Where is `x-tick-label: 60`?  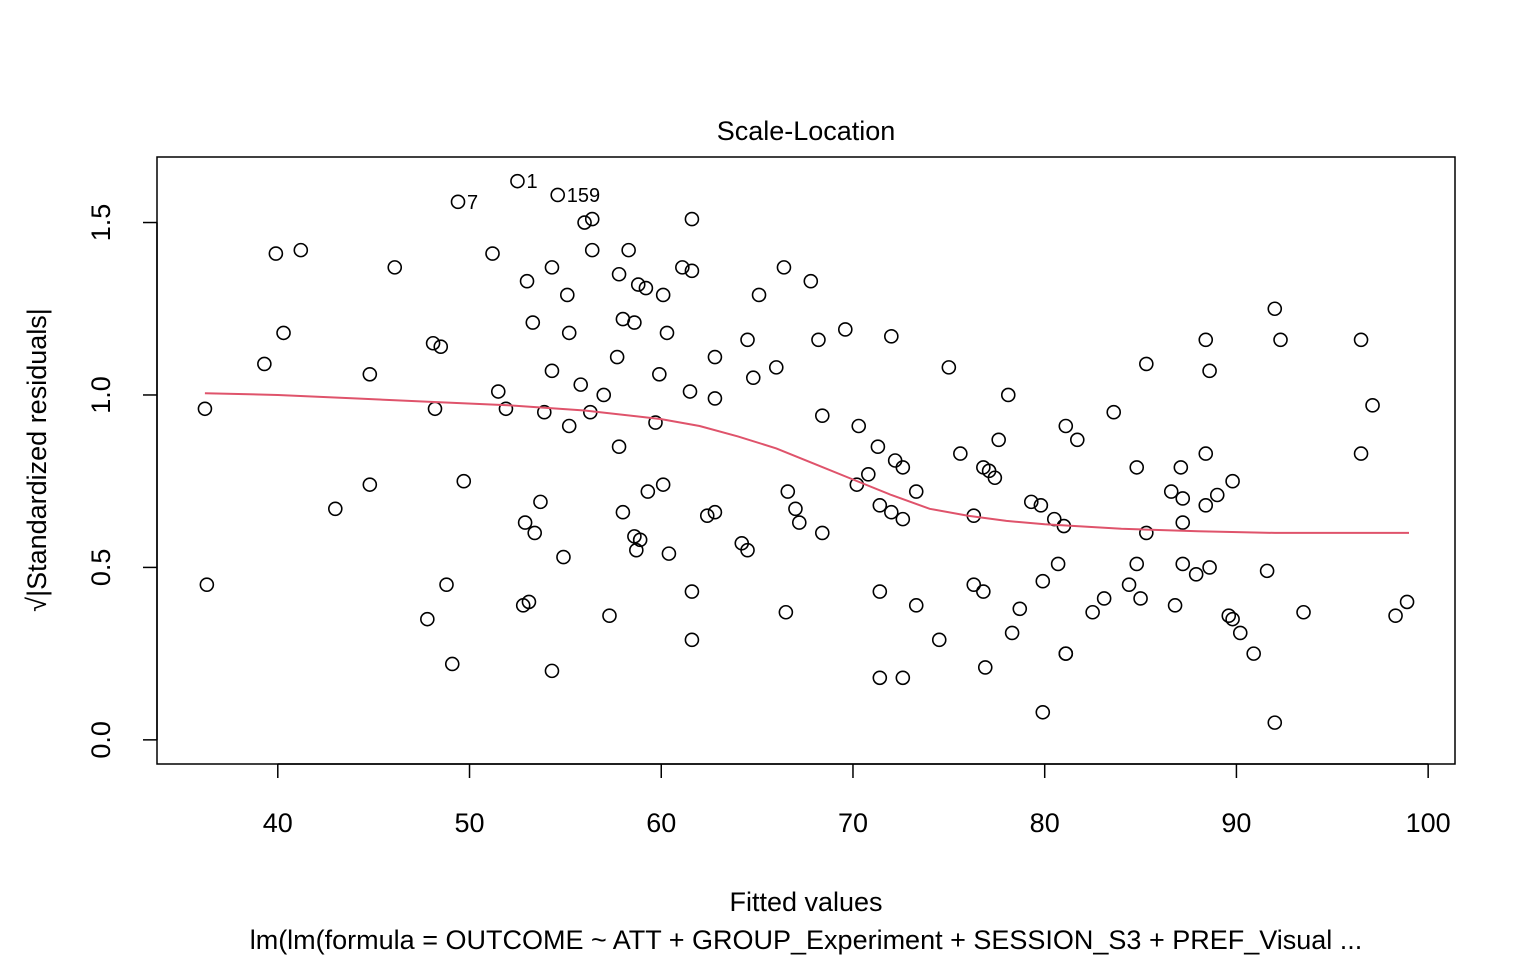 x-tick-label: 60 is located at coordinates (661, 823).